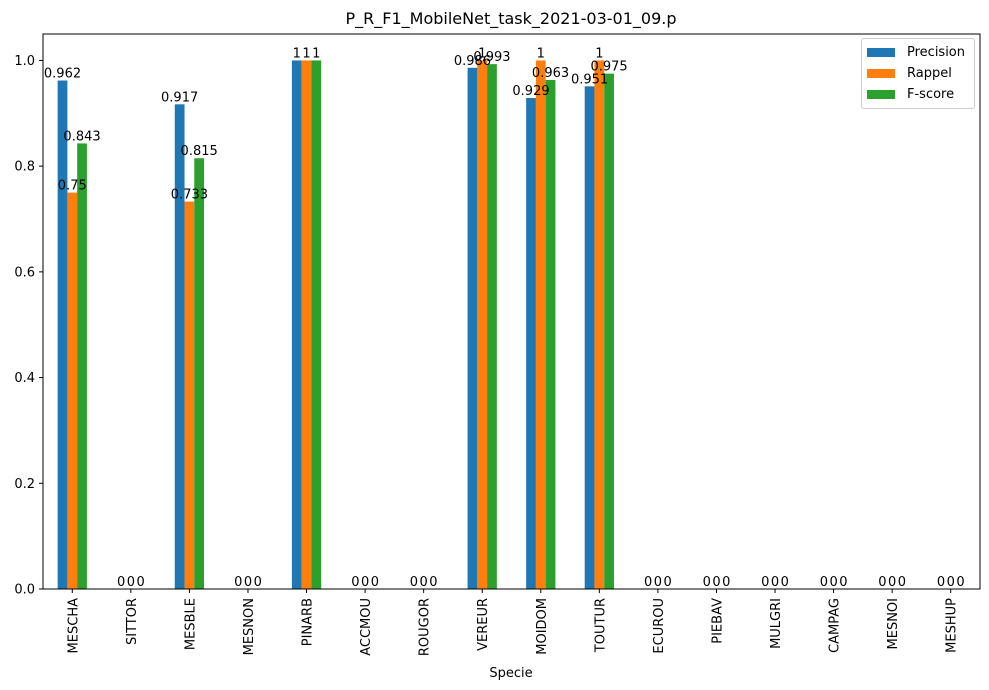  What do you see at coordinates (941, 582) in the screenshot?
I see `data-label-precision-meshup: 0` at bounding box center [941, 582].